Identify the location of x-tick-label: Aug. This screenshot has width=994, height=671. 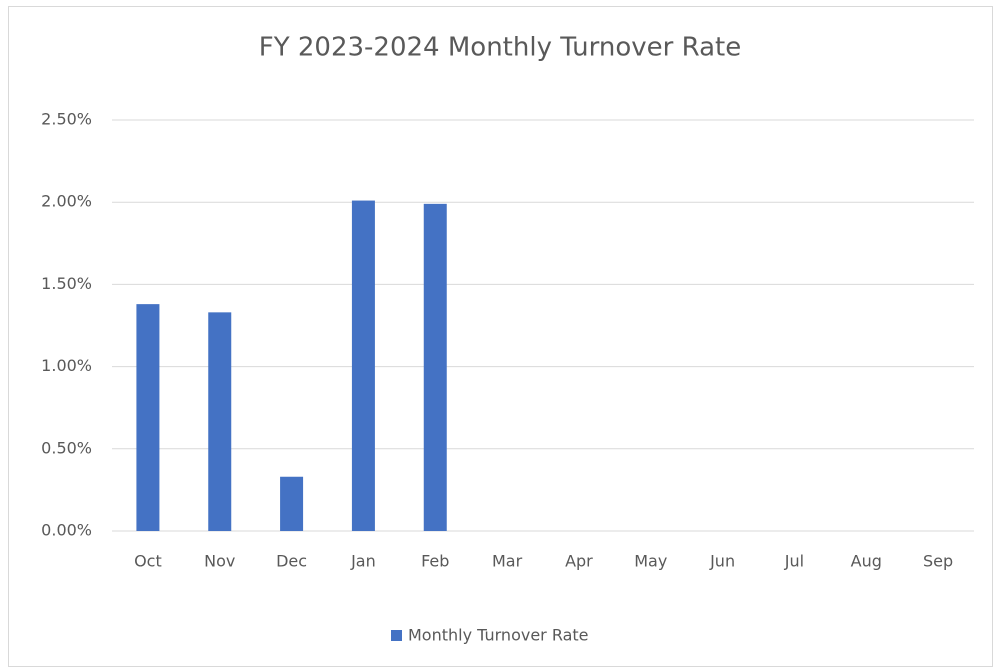
(866, 561).